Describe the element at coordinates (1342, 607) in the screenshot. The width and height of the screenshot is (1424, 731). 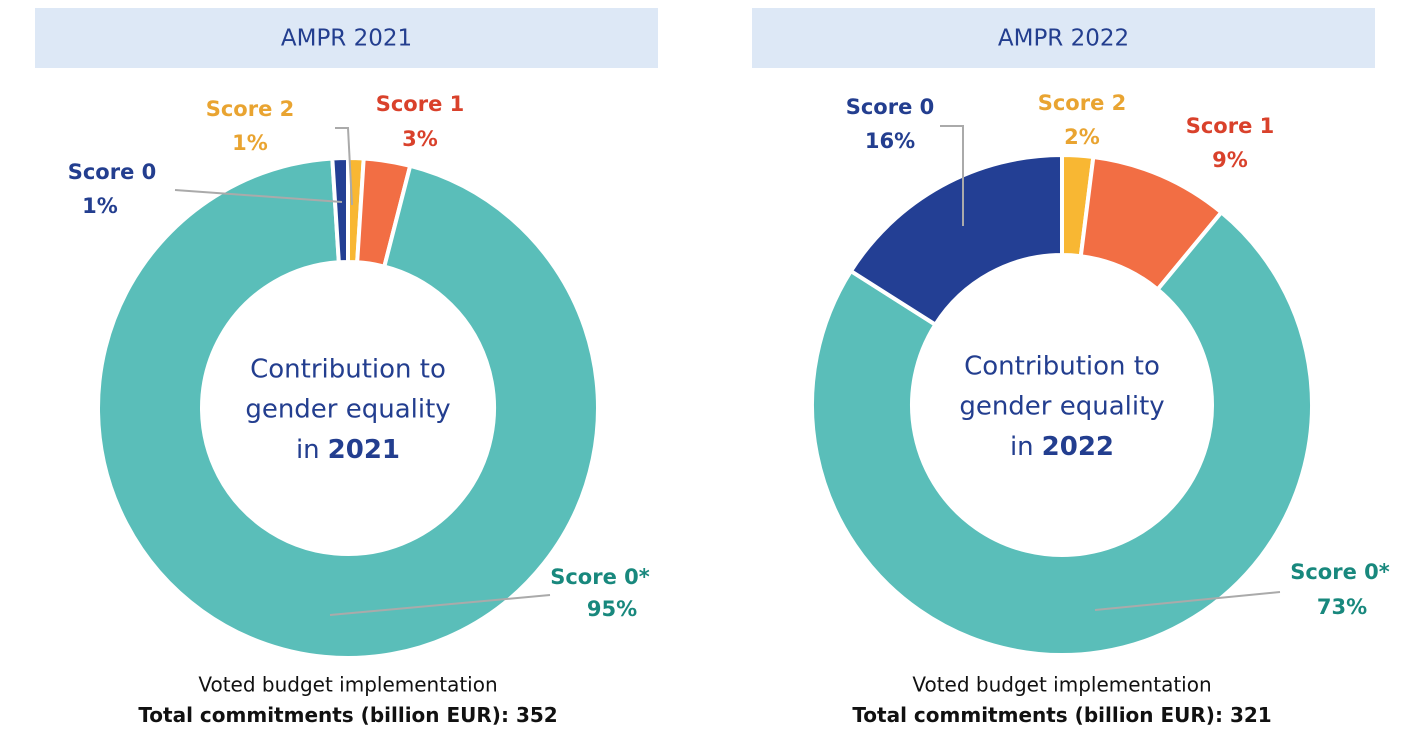
I see `slice-value: 73%` at that location.